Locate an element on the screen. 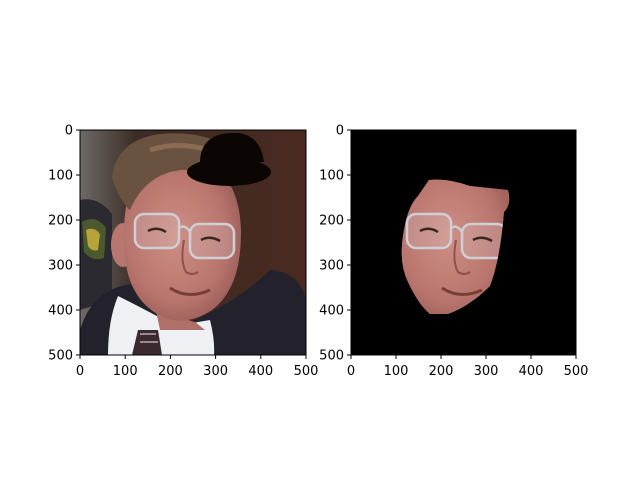 This screenshot has width=640, height=480. right-x-axis: 0 100 200 300 400 500 is located at coordinates (468, 367).